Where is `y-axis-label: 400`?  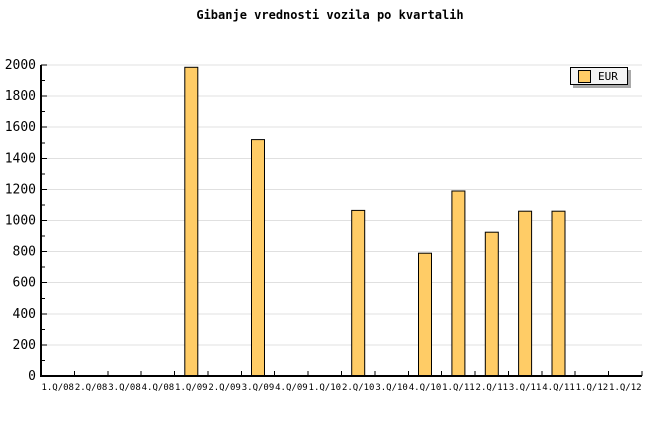 y-axis-label: 400 is located at coordinates (24, 314).